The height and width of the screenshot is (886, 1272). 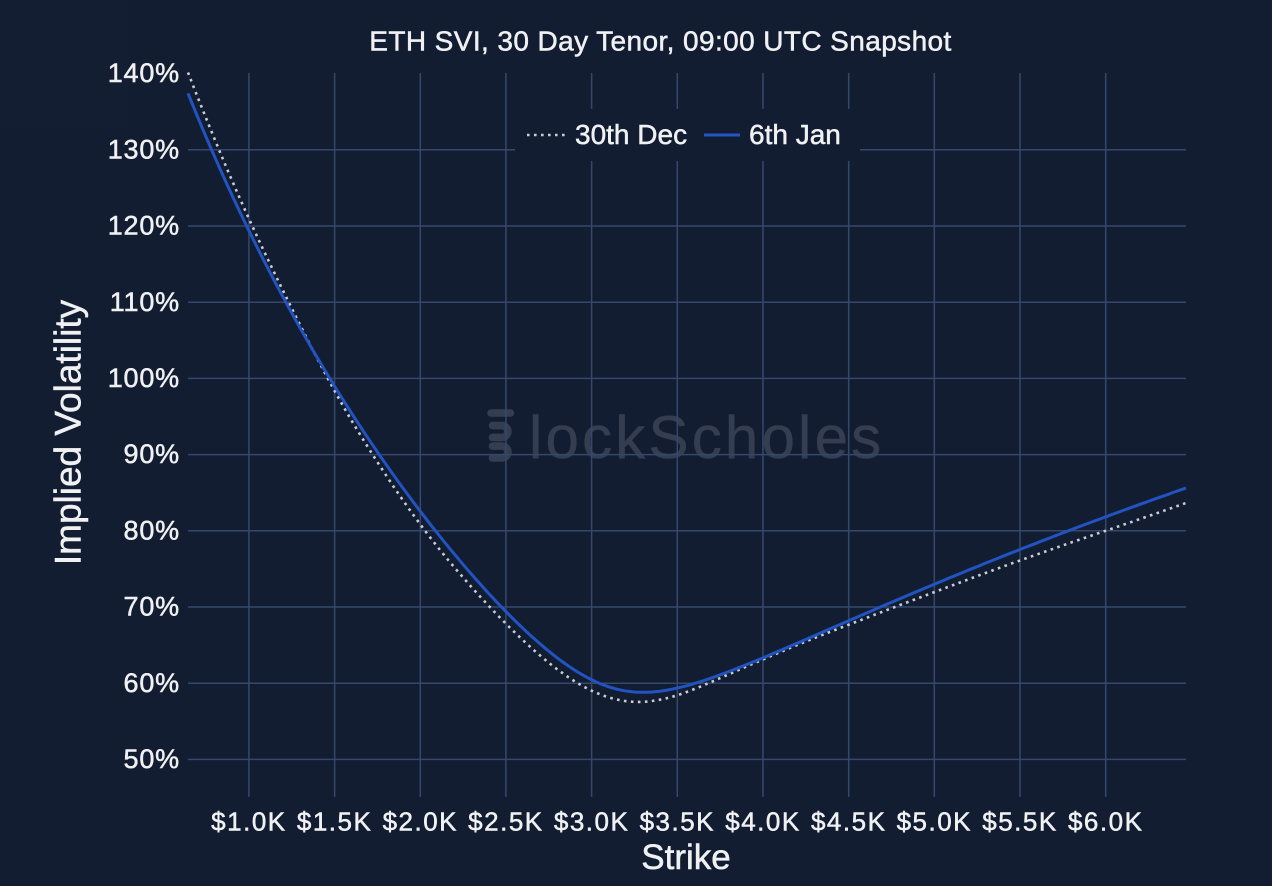 What do you see at coordinates (152, 607) in the screenshot?
I see `svg-text: 70%` at bounding box center [152, 607].